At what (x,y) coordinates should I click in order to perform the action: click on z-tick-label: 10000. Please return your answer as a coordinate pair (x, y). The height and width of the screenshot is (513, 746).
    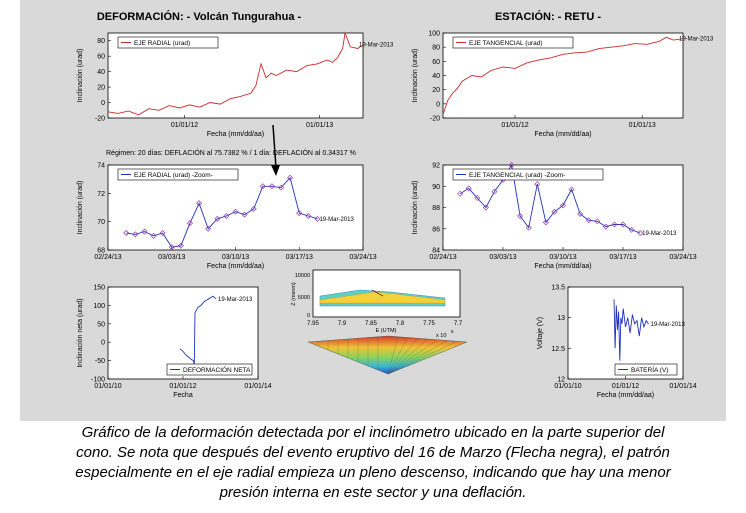
    Looking at the image, I should click on (302, 276).